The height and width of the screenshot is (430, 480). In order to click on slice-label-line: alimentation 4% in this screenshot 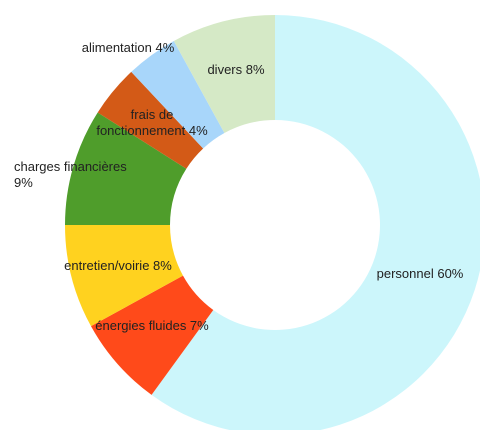, I will do `click(128, 47)`.